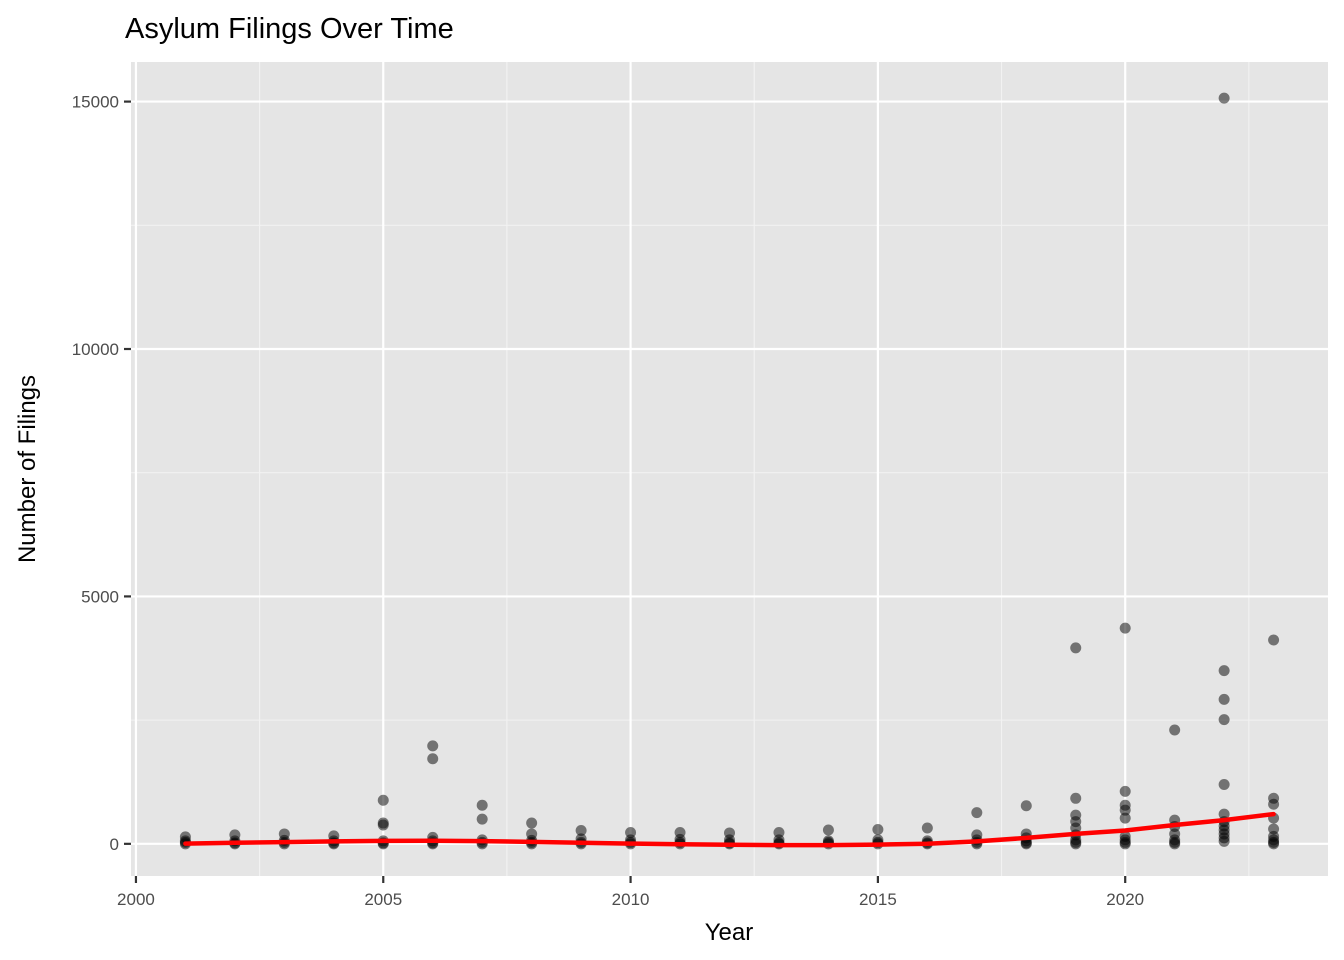 The height and width of the screenshot is (960, 1344). Describe the element at coordinates (1125, 899) in the screenshot. I see `x-tick-label: 2020` at that location.